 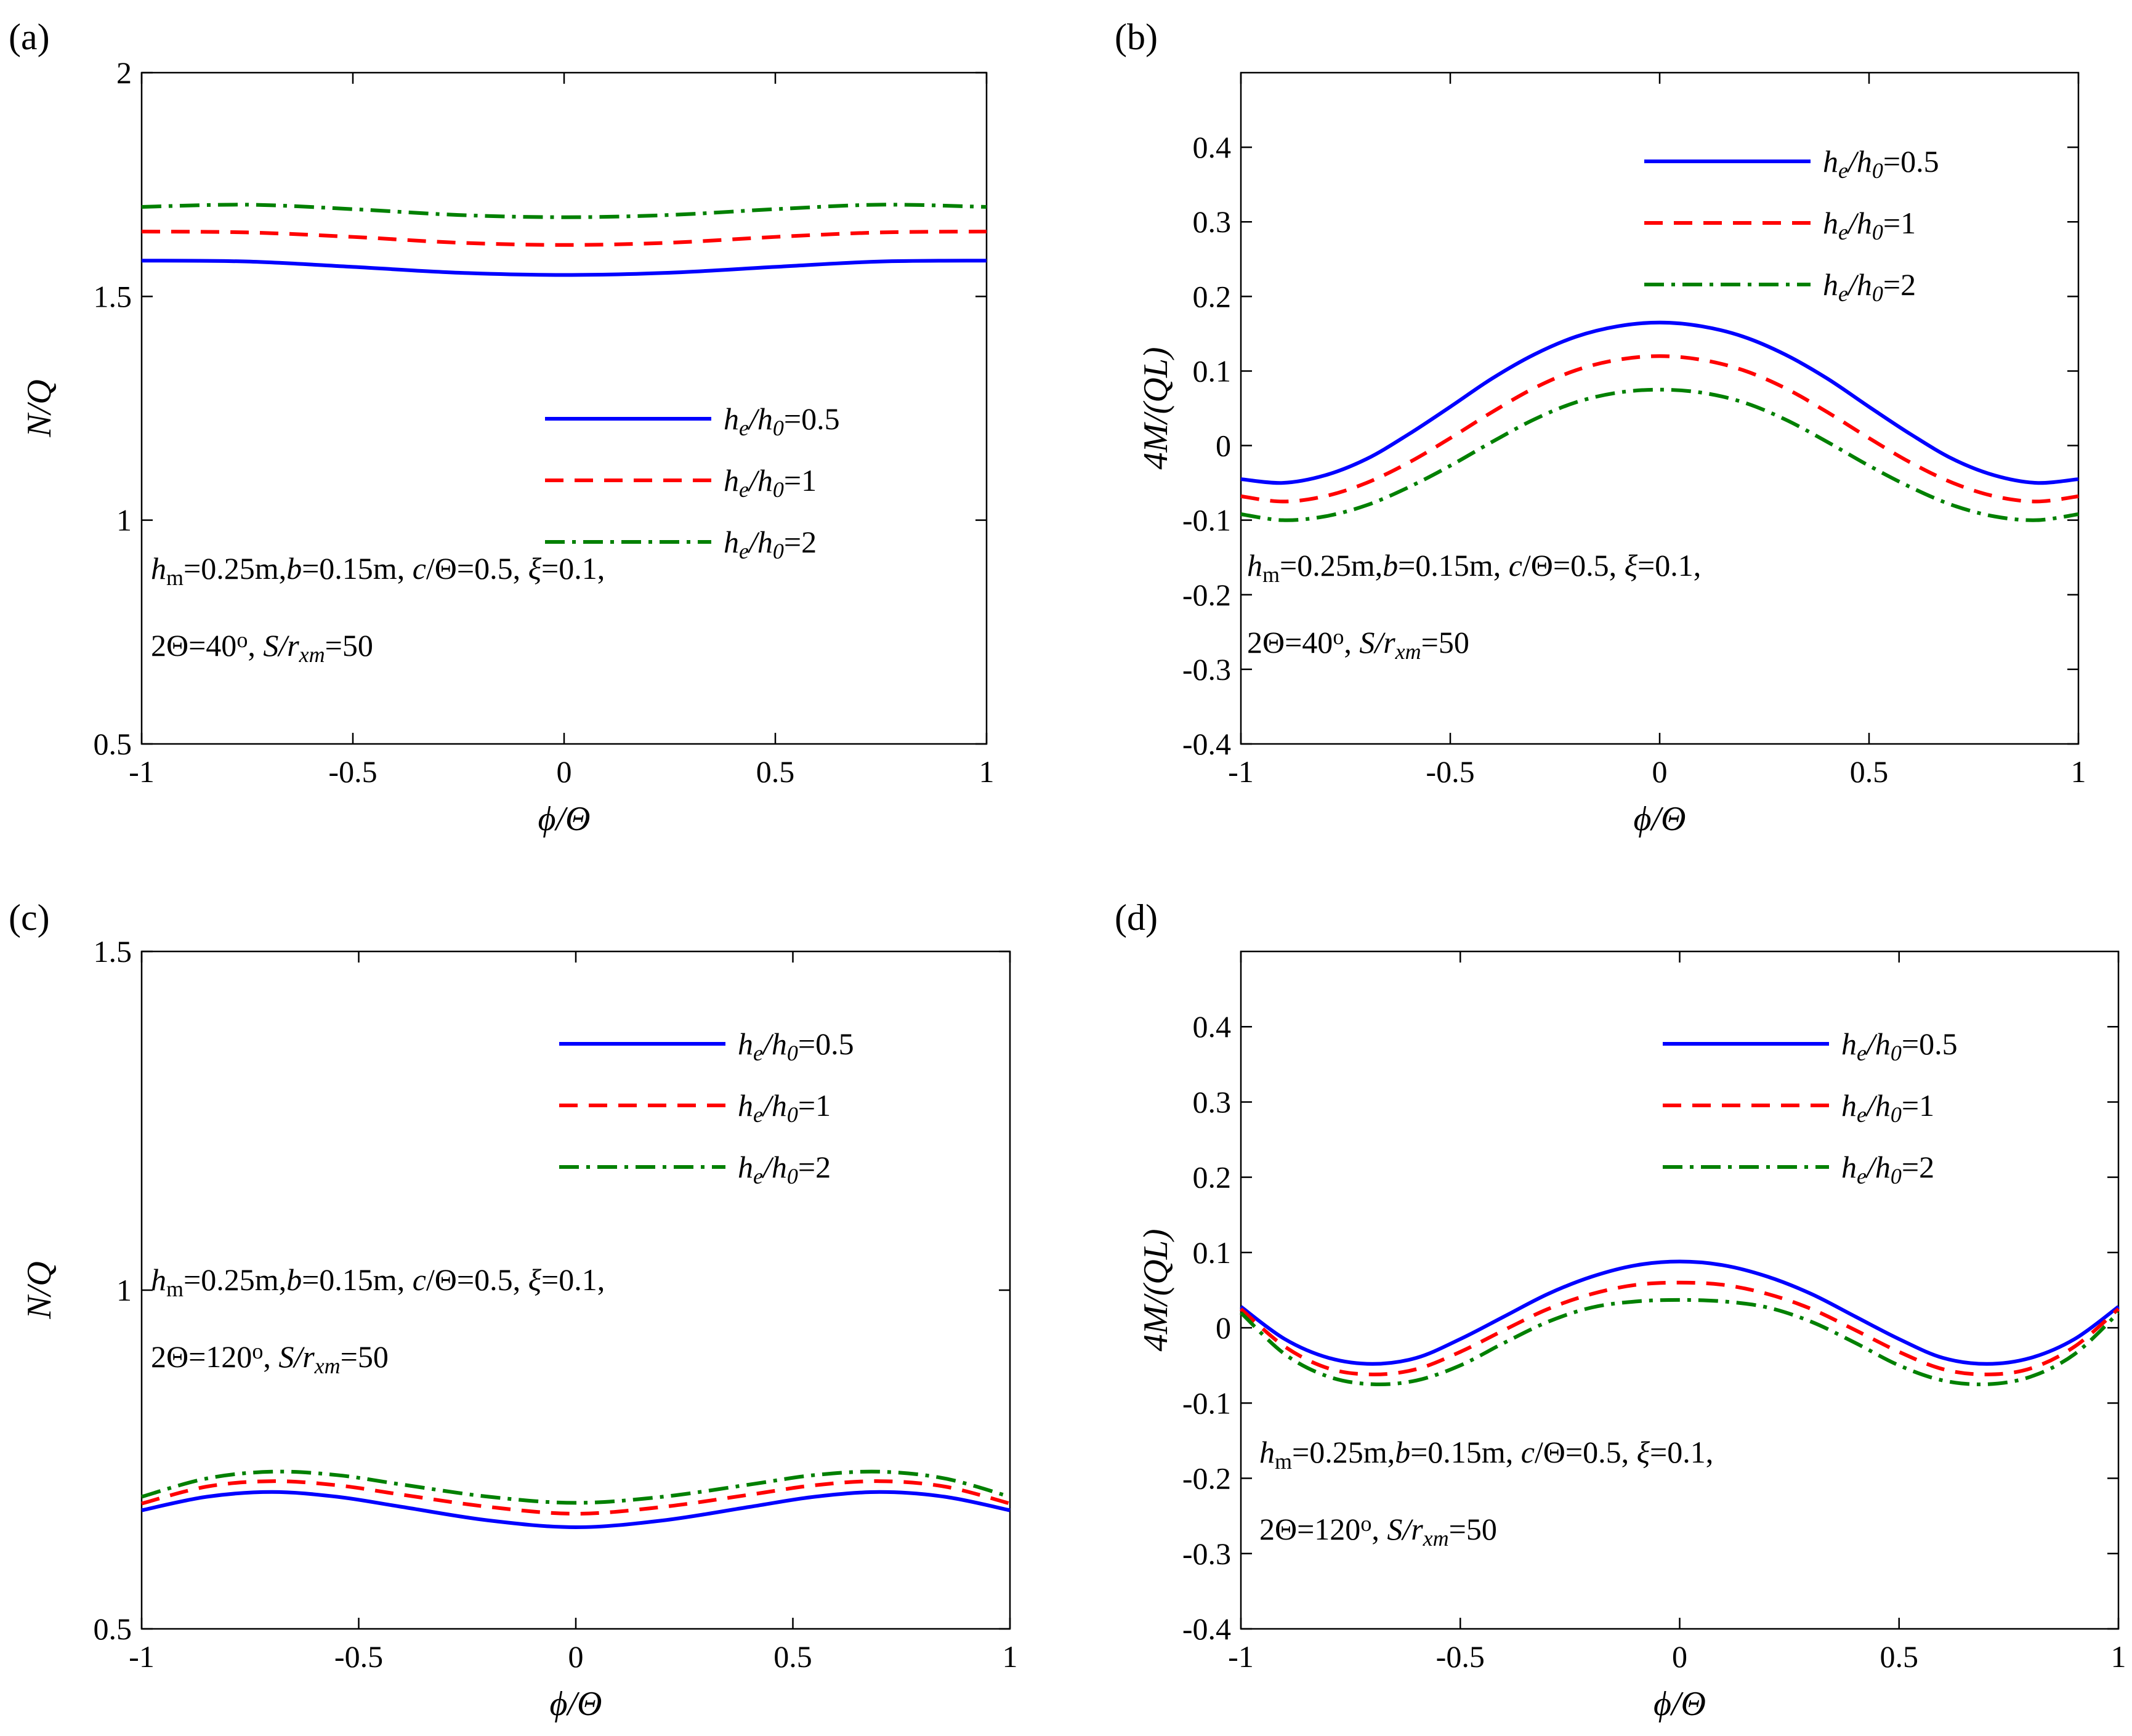 What do you see at coordinates (1351, 642) in the screenshot?
I see `annotation-line-2-run: ,` at bounding box center [1351, 642].